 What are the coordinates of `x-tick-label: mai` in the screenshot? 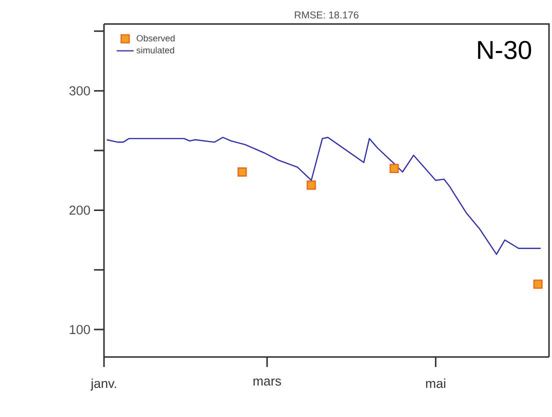 It's located at (436, 383).